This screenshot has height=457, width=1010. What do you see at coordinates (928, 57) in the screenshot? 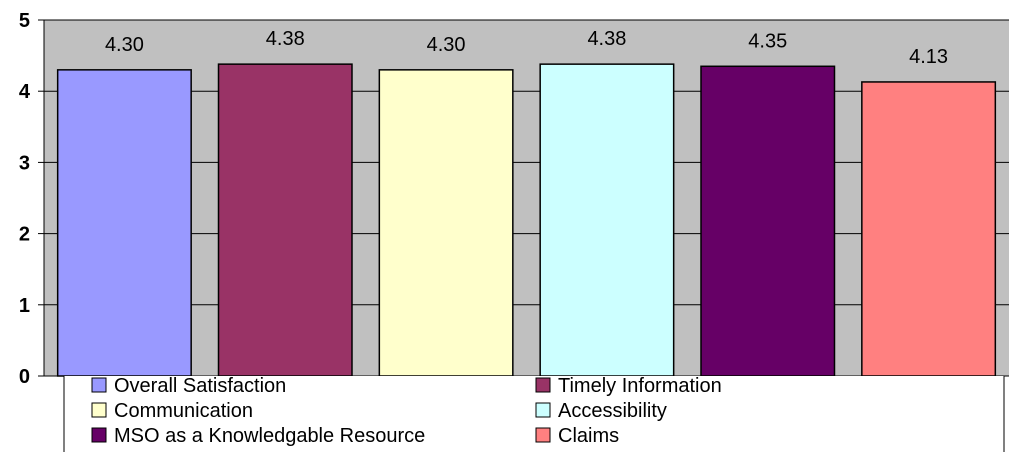
I see `data-label-6: 4.13` at bounding box center [928, 57].